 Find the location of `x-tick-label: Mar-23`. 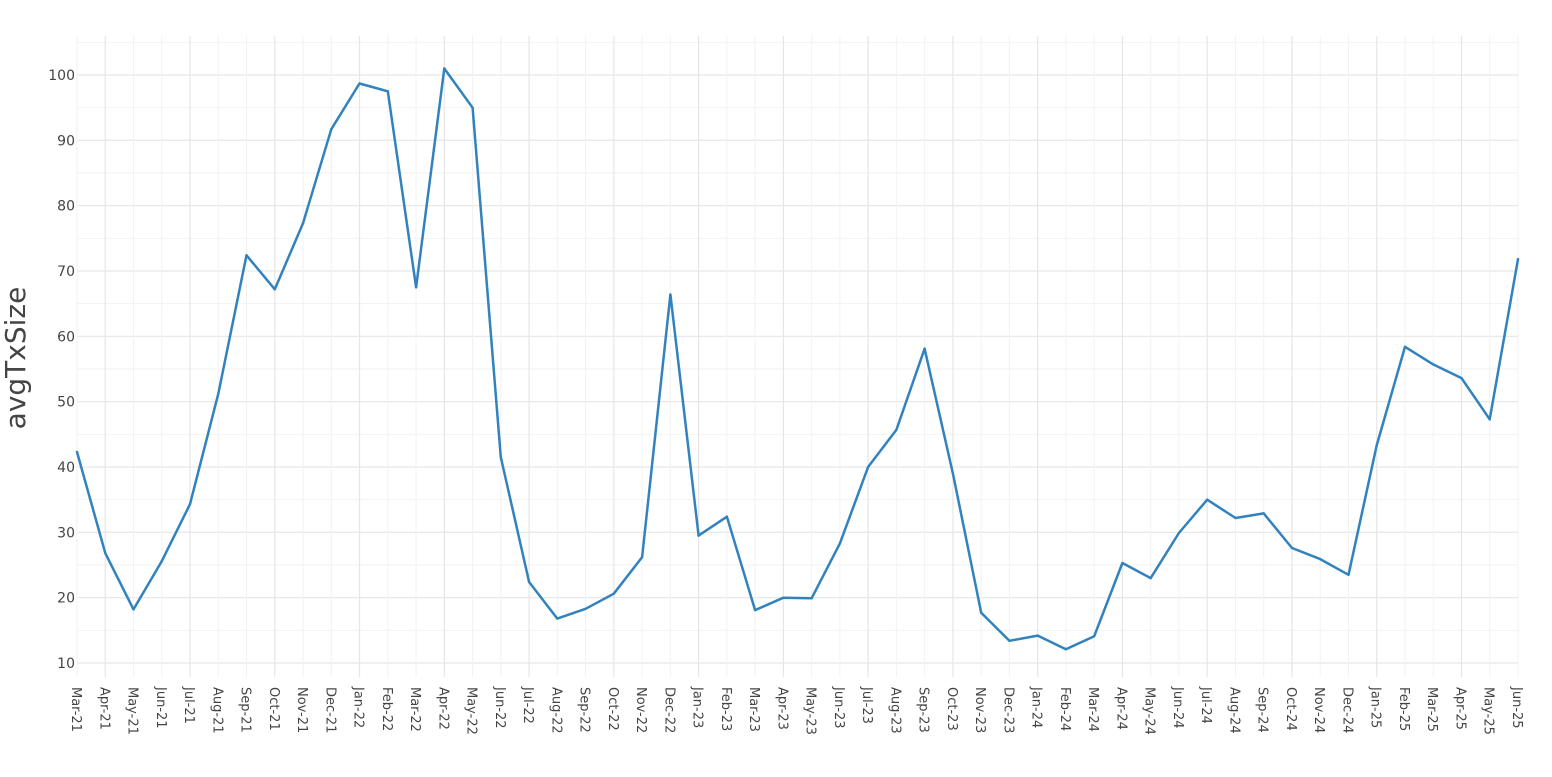

x-tick-label: Mar-23 is located at coordinates (753, 709).